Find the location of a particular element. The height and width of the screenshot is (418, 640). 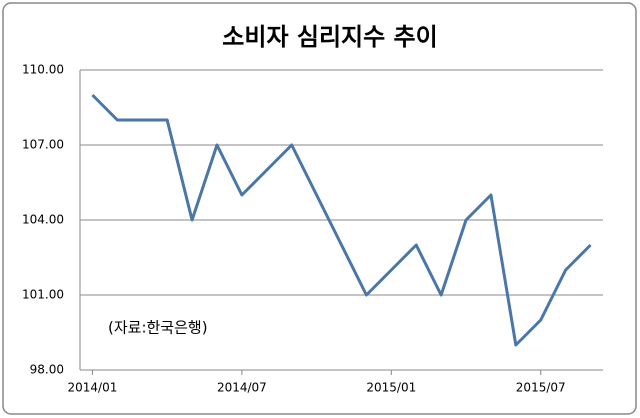

x-tick-label: 2014/01 is located at coordinates (93, 388).